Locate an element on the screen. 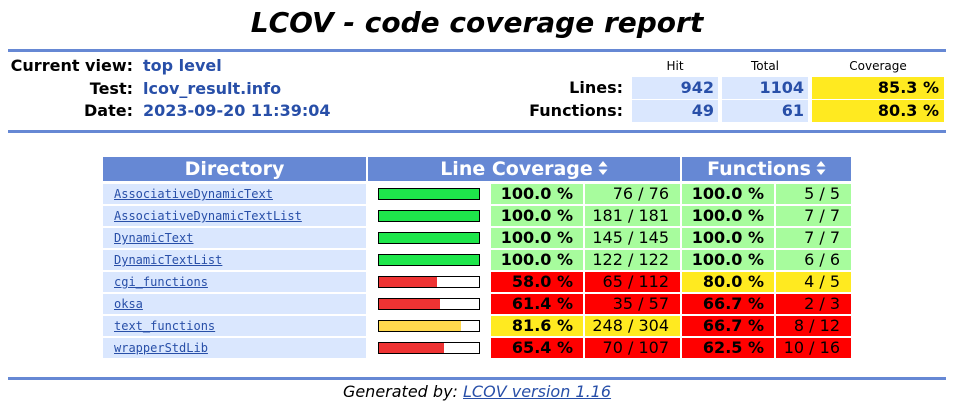 The image size is (954, 408). function-coverage-count: 4 / 5 is located at coordinates (813, 282).